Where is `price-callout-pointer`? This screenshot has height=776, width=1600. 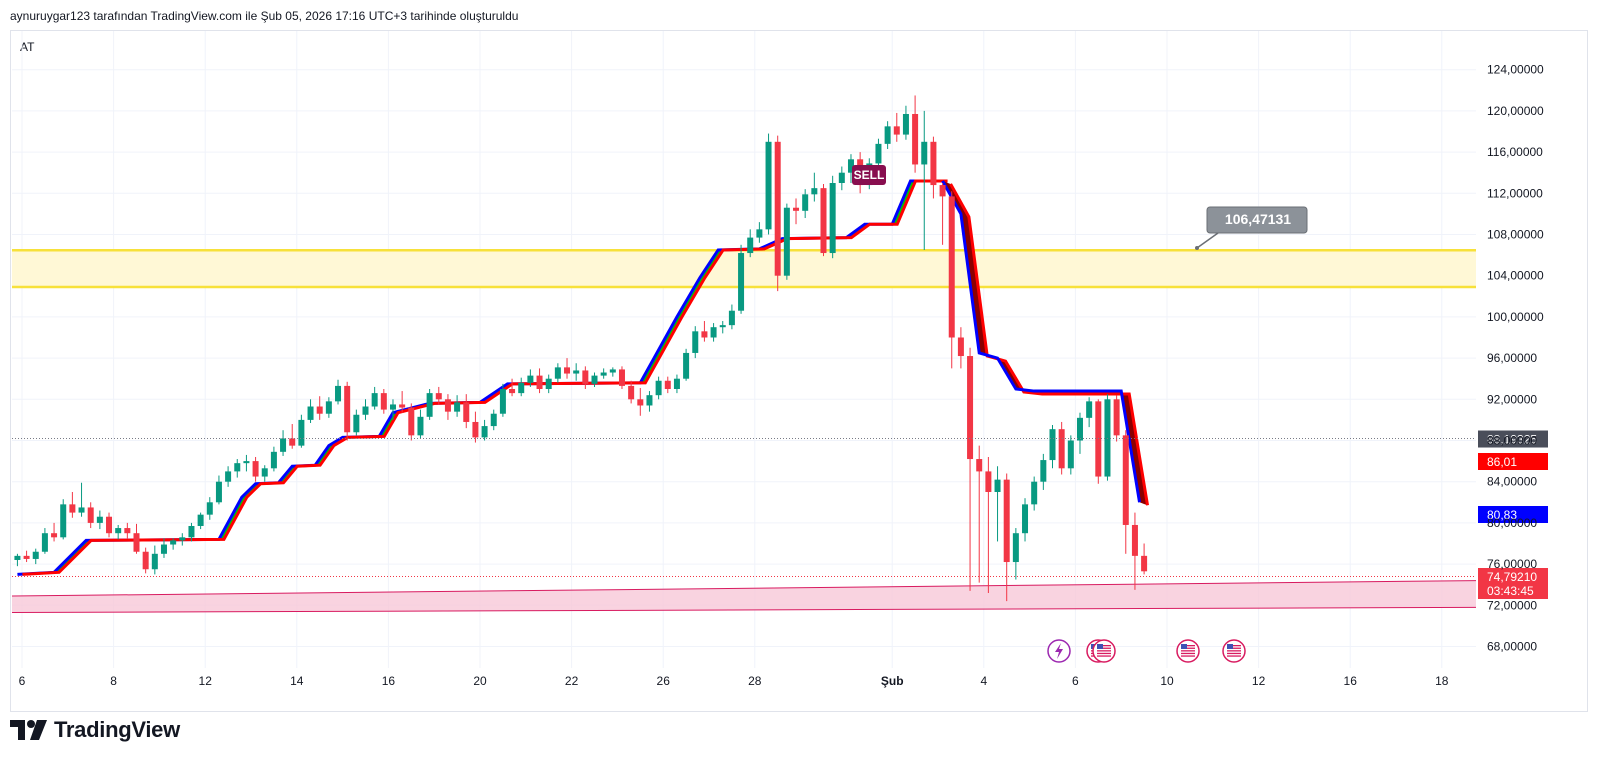
price-callout-pointer is located at coordinates (1207, 240).